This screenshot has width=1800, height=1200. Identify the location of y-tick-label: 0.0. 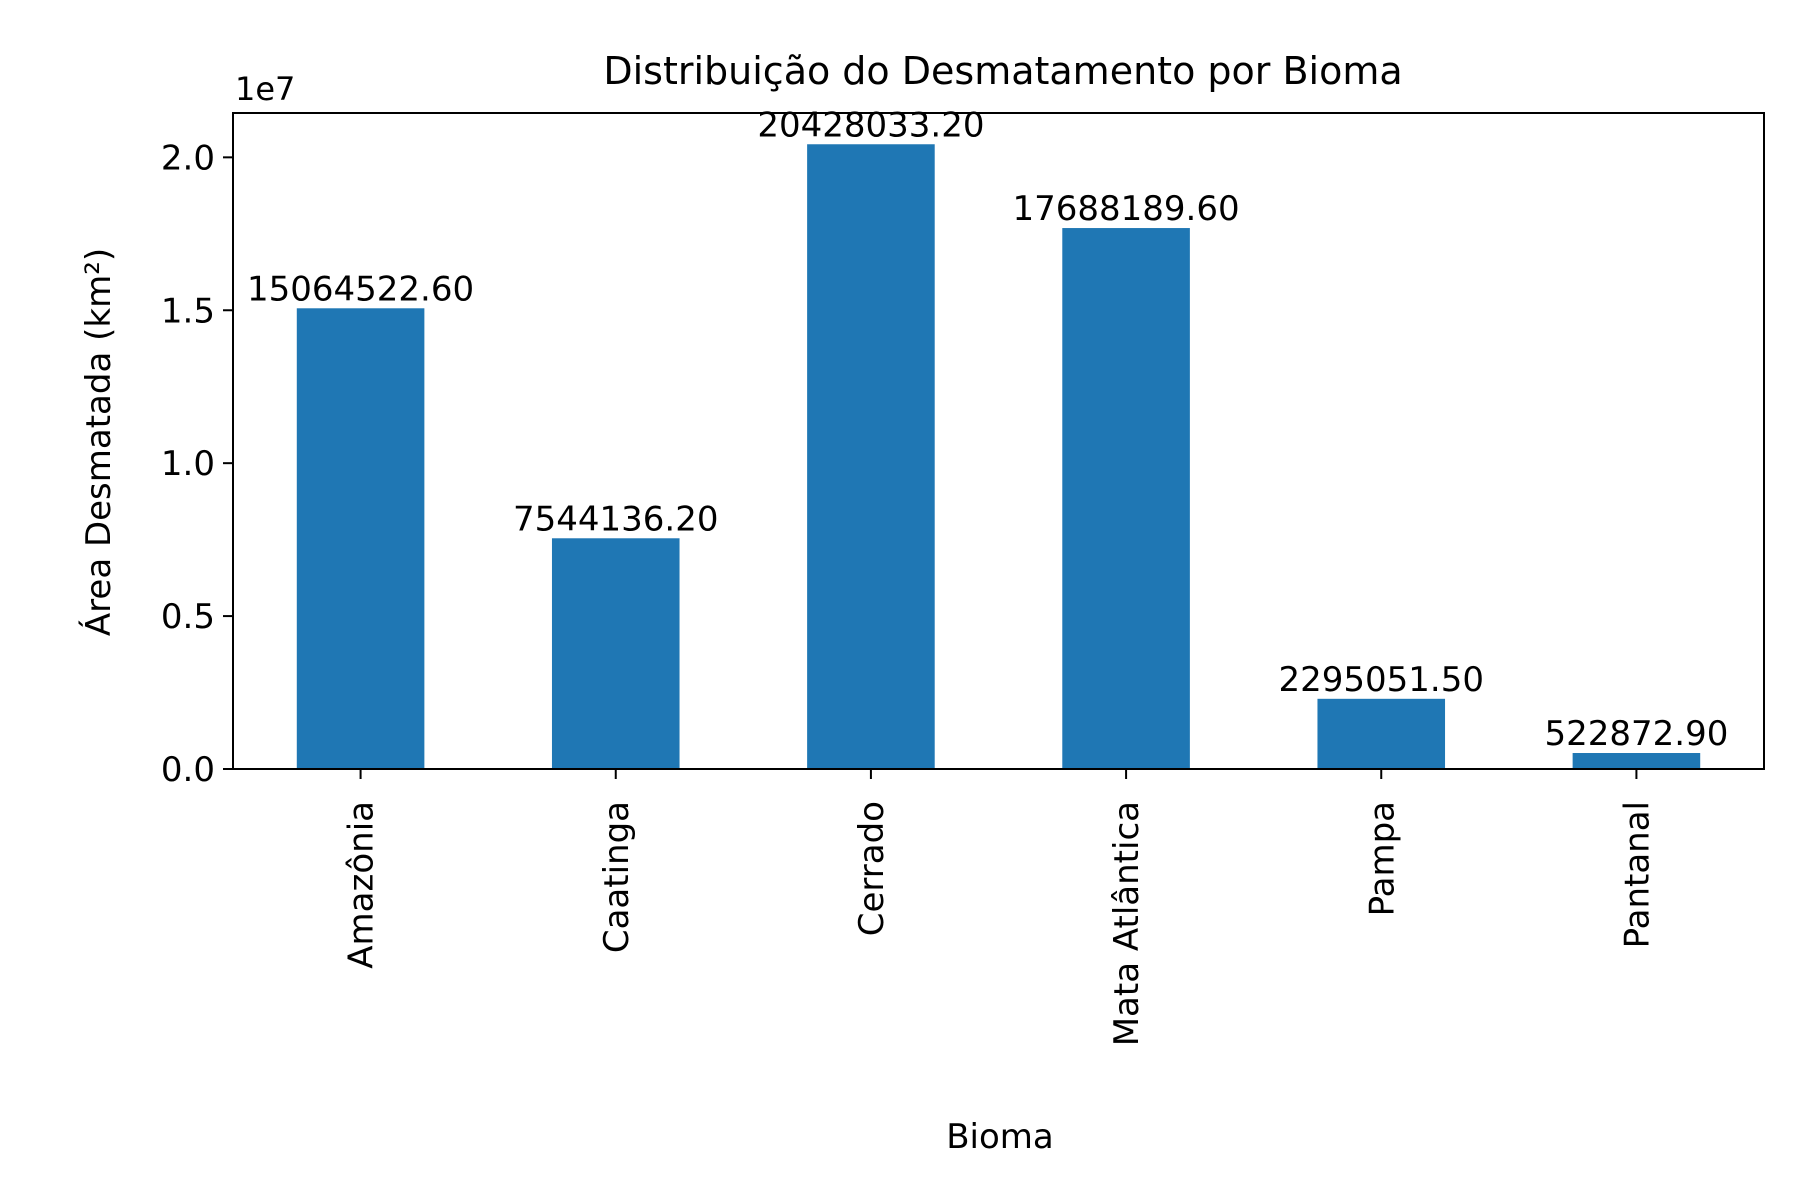
(188, 770).